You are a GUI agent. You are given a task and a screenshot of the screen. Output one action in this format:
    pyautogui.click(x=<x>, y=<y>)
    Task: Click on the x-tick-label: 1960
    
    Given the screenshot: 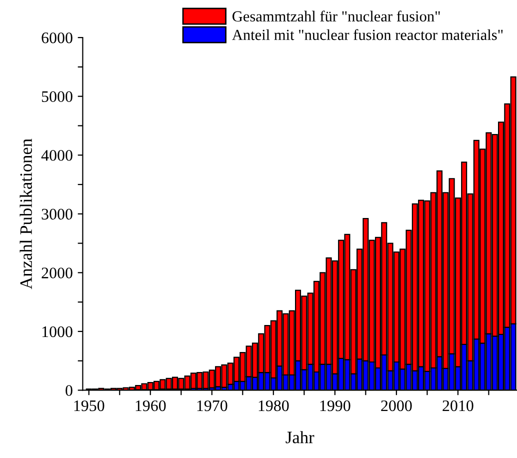 What is the action you would take?
    pyautogui.click(x=151, y=406)
    